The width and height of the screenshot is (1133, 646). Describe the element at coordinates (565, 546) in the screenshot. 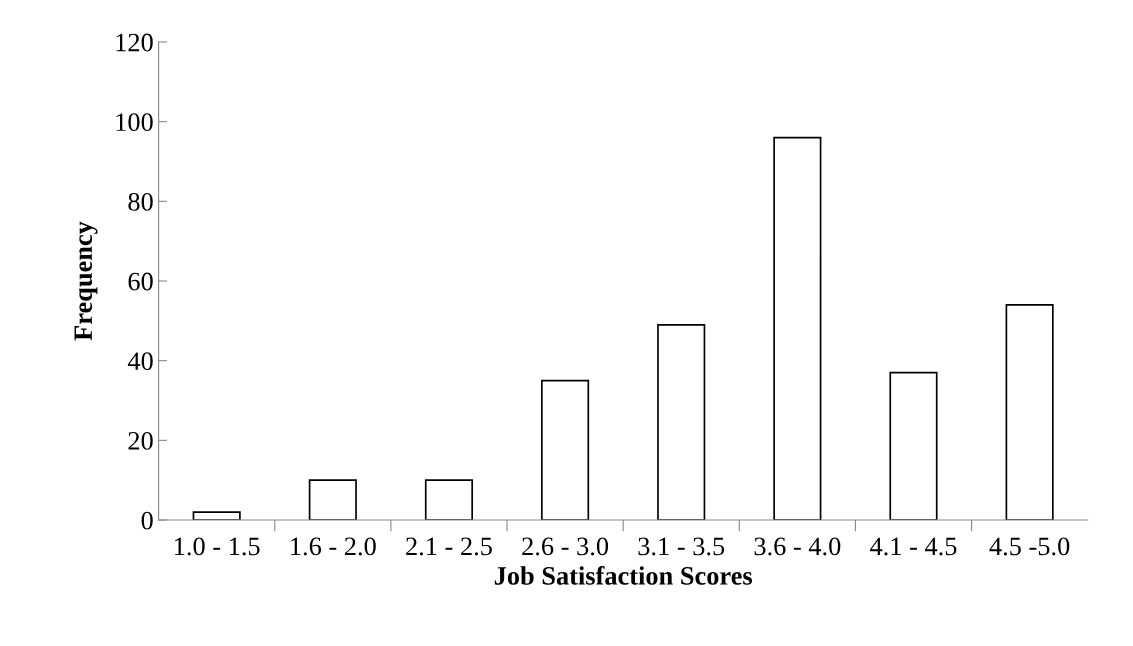

I see `x-tick-label: 2.6 - 3.0` at that location.